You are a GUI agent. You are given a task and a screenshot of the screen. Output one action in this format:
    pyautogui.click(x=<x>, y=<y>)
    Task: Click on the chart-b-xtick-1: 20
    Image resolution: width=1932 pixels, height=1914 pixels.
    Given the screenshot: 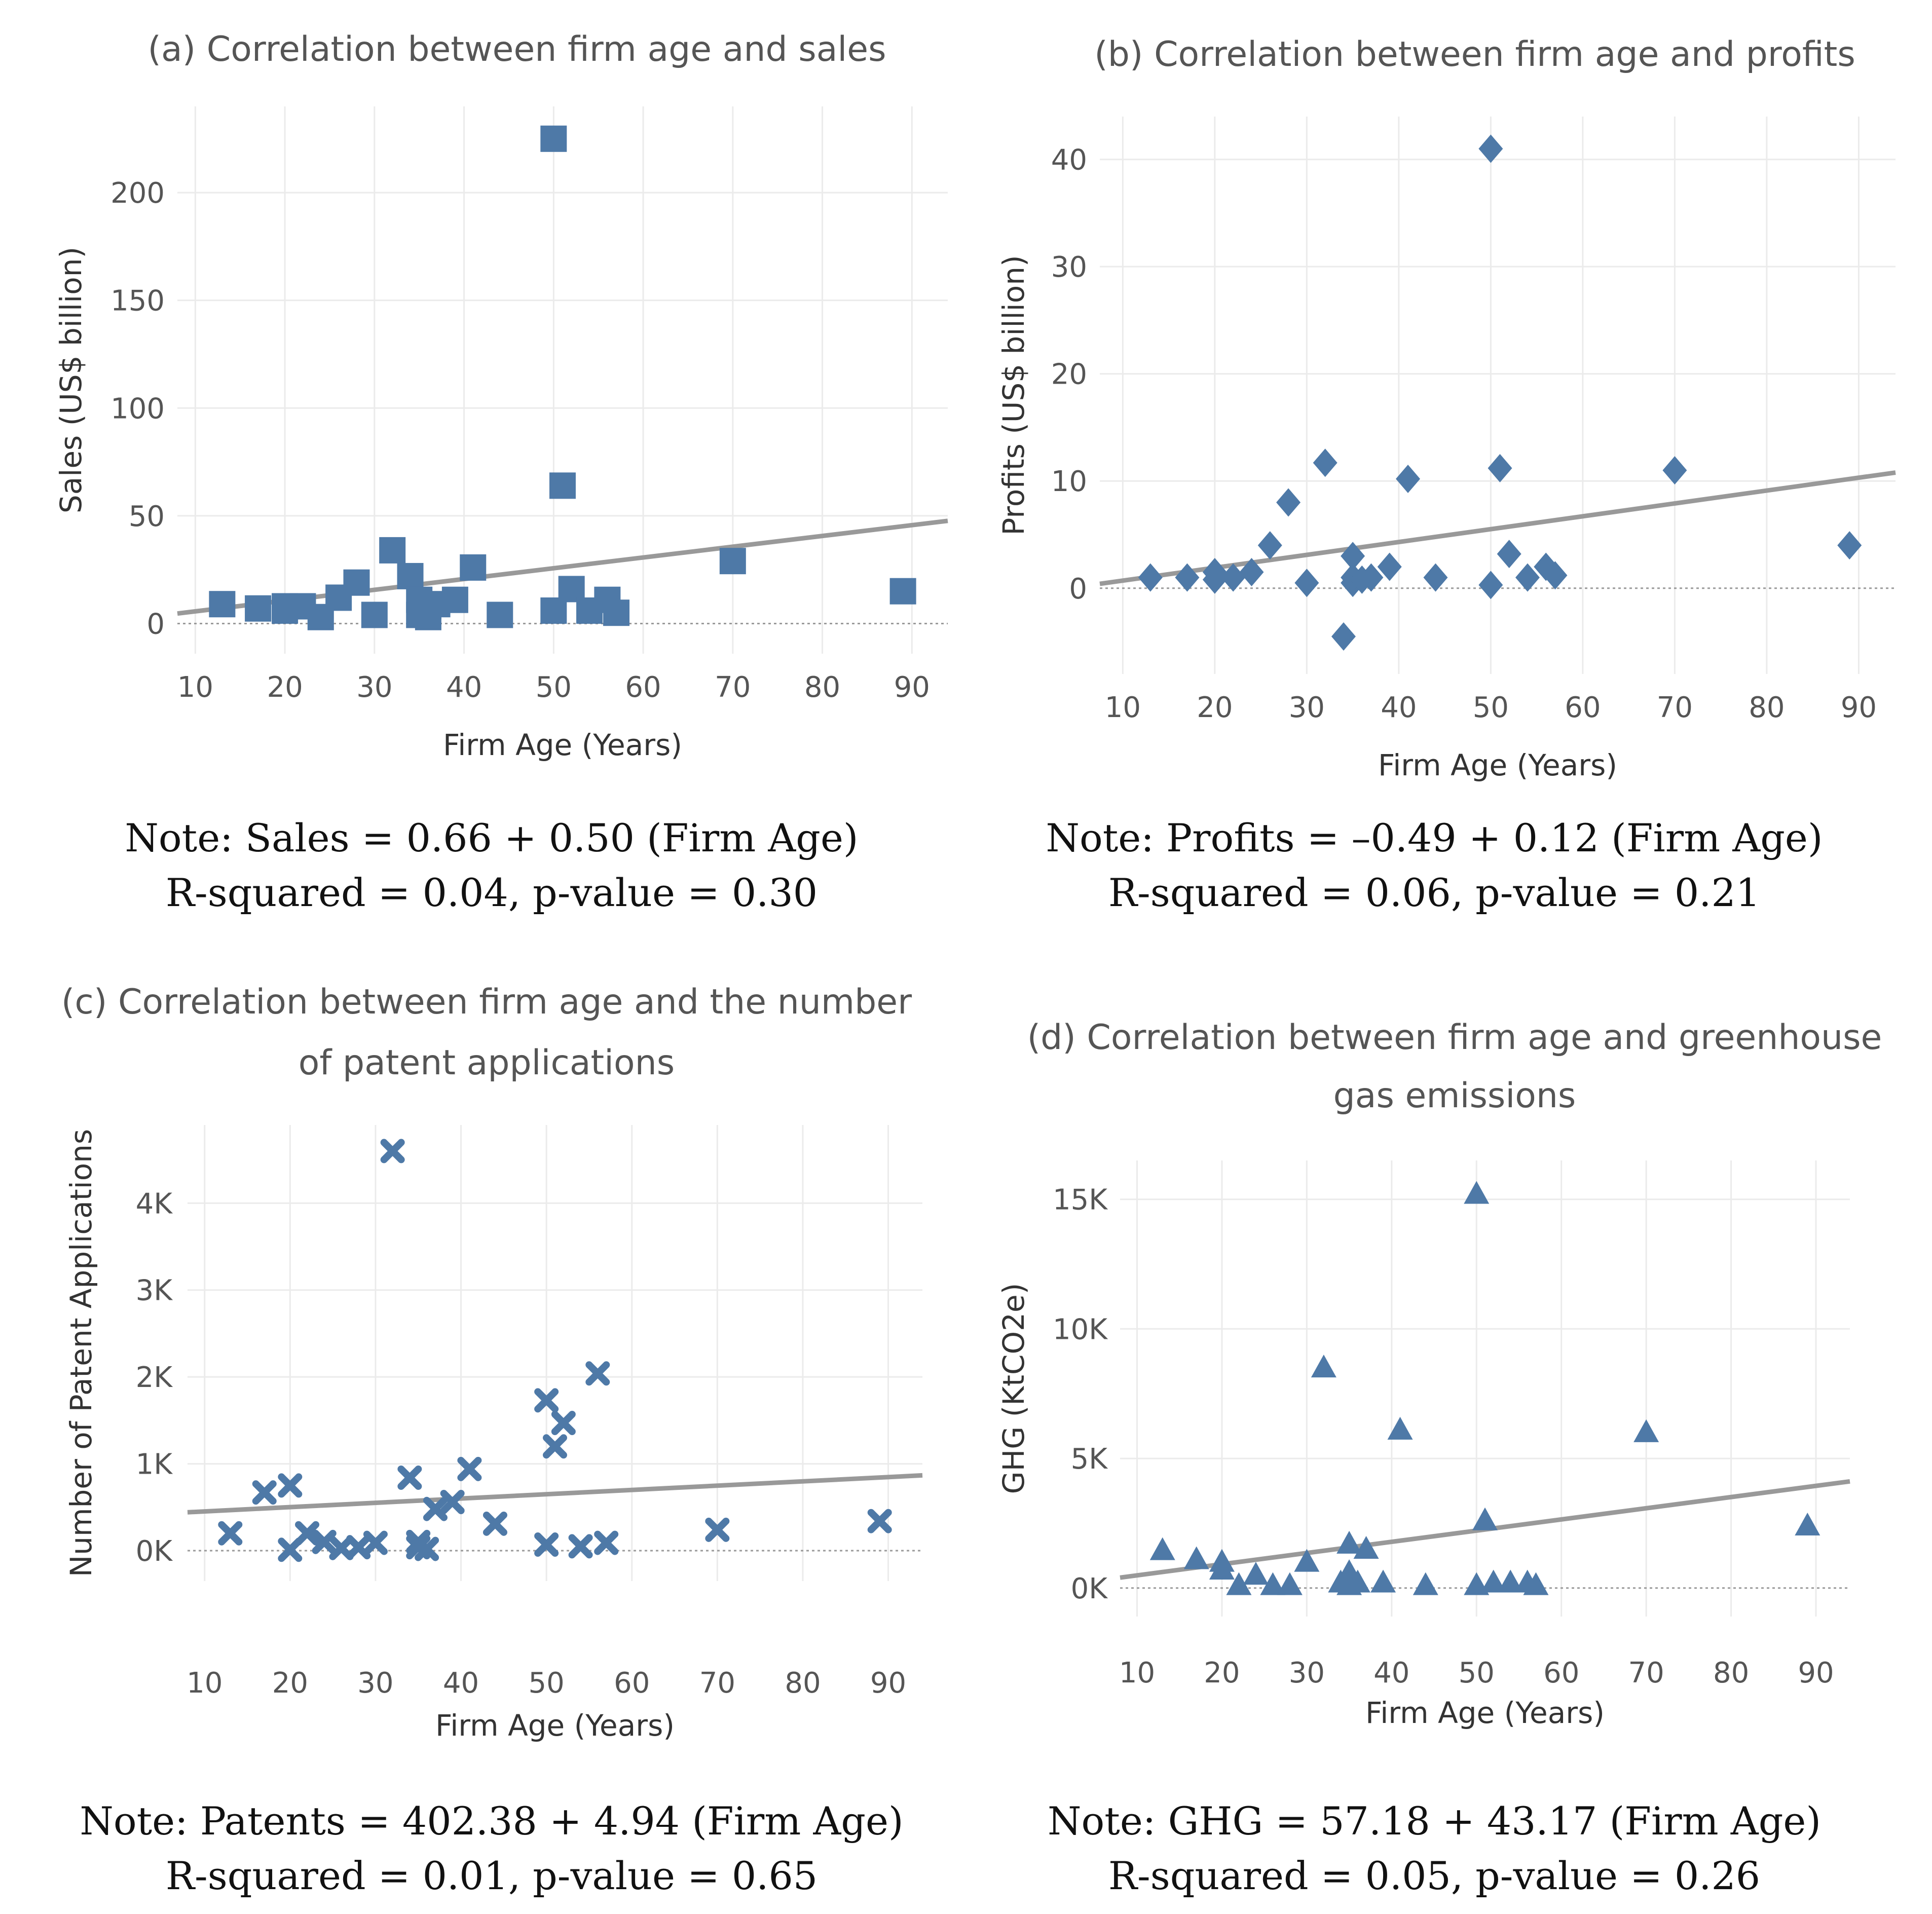 What is the action you would take?
    pyautogui.click(x=1215, y=707)
    